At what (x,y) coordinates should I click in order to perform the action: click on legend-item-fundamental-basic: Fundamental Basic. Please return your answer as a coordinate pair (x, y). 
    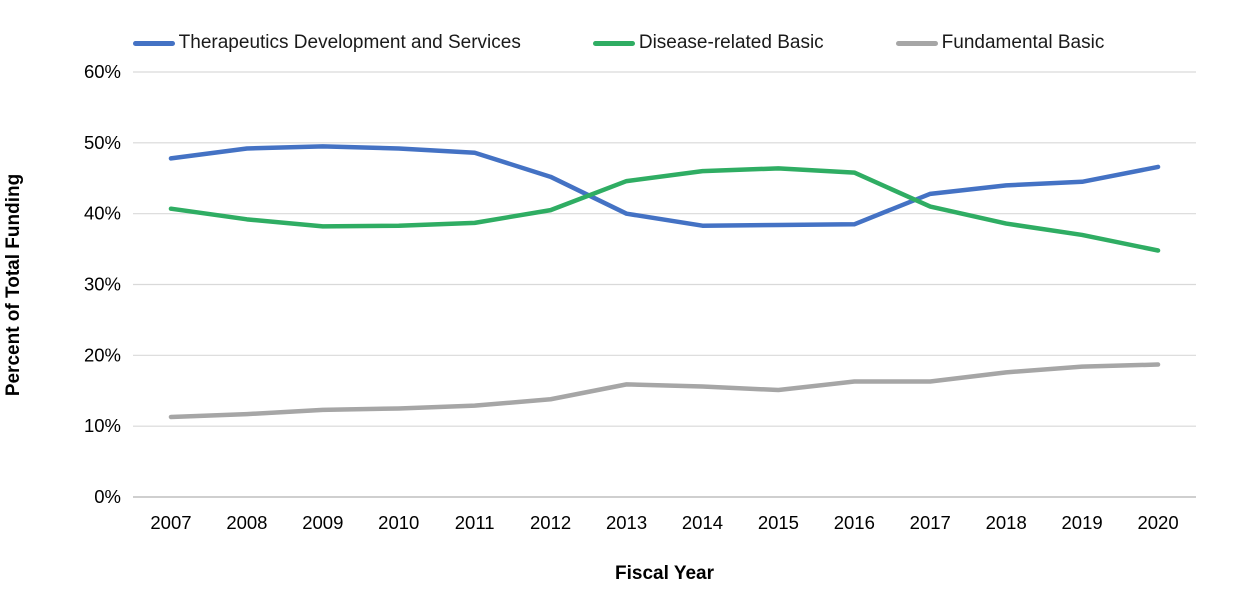
    Looking at the image, I should click on (1000, 43).